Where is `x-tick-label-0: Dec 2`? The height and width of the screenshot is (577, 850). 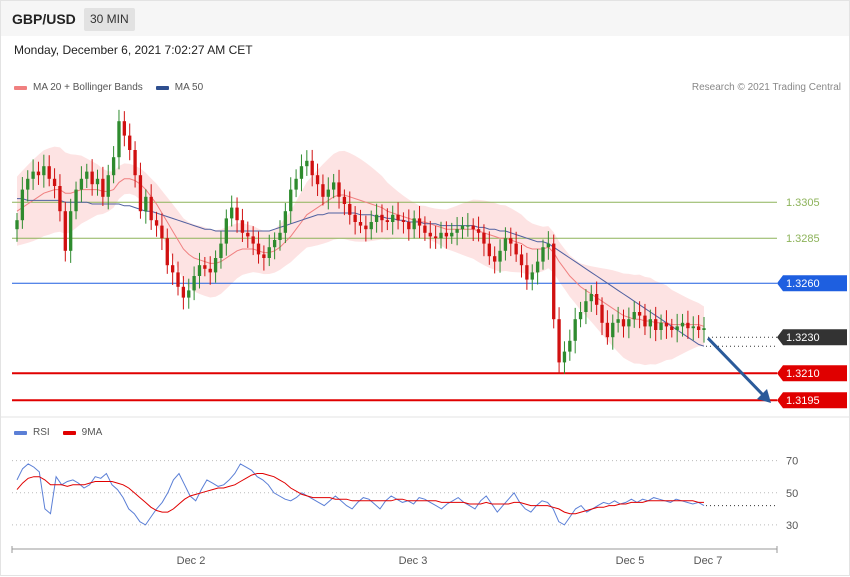 x-tick-label-0: Dec 2 is located at coordinates (191, 561).